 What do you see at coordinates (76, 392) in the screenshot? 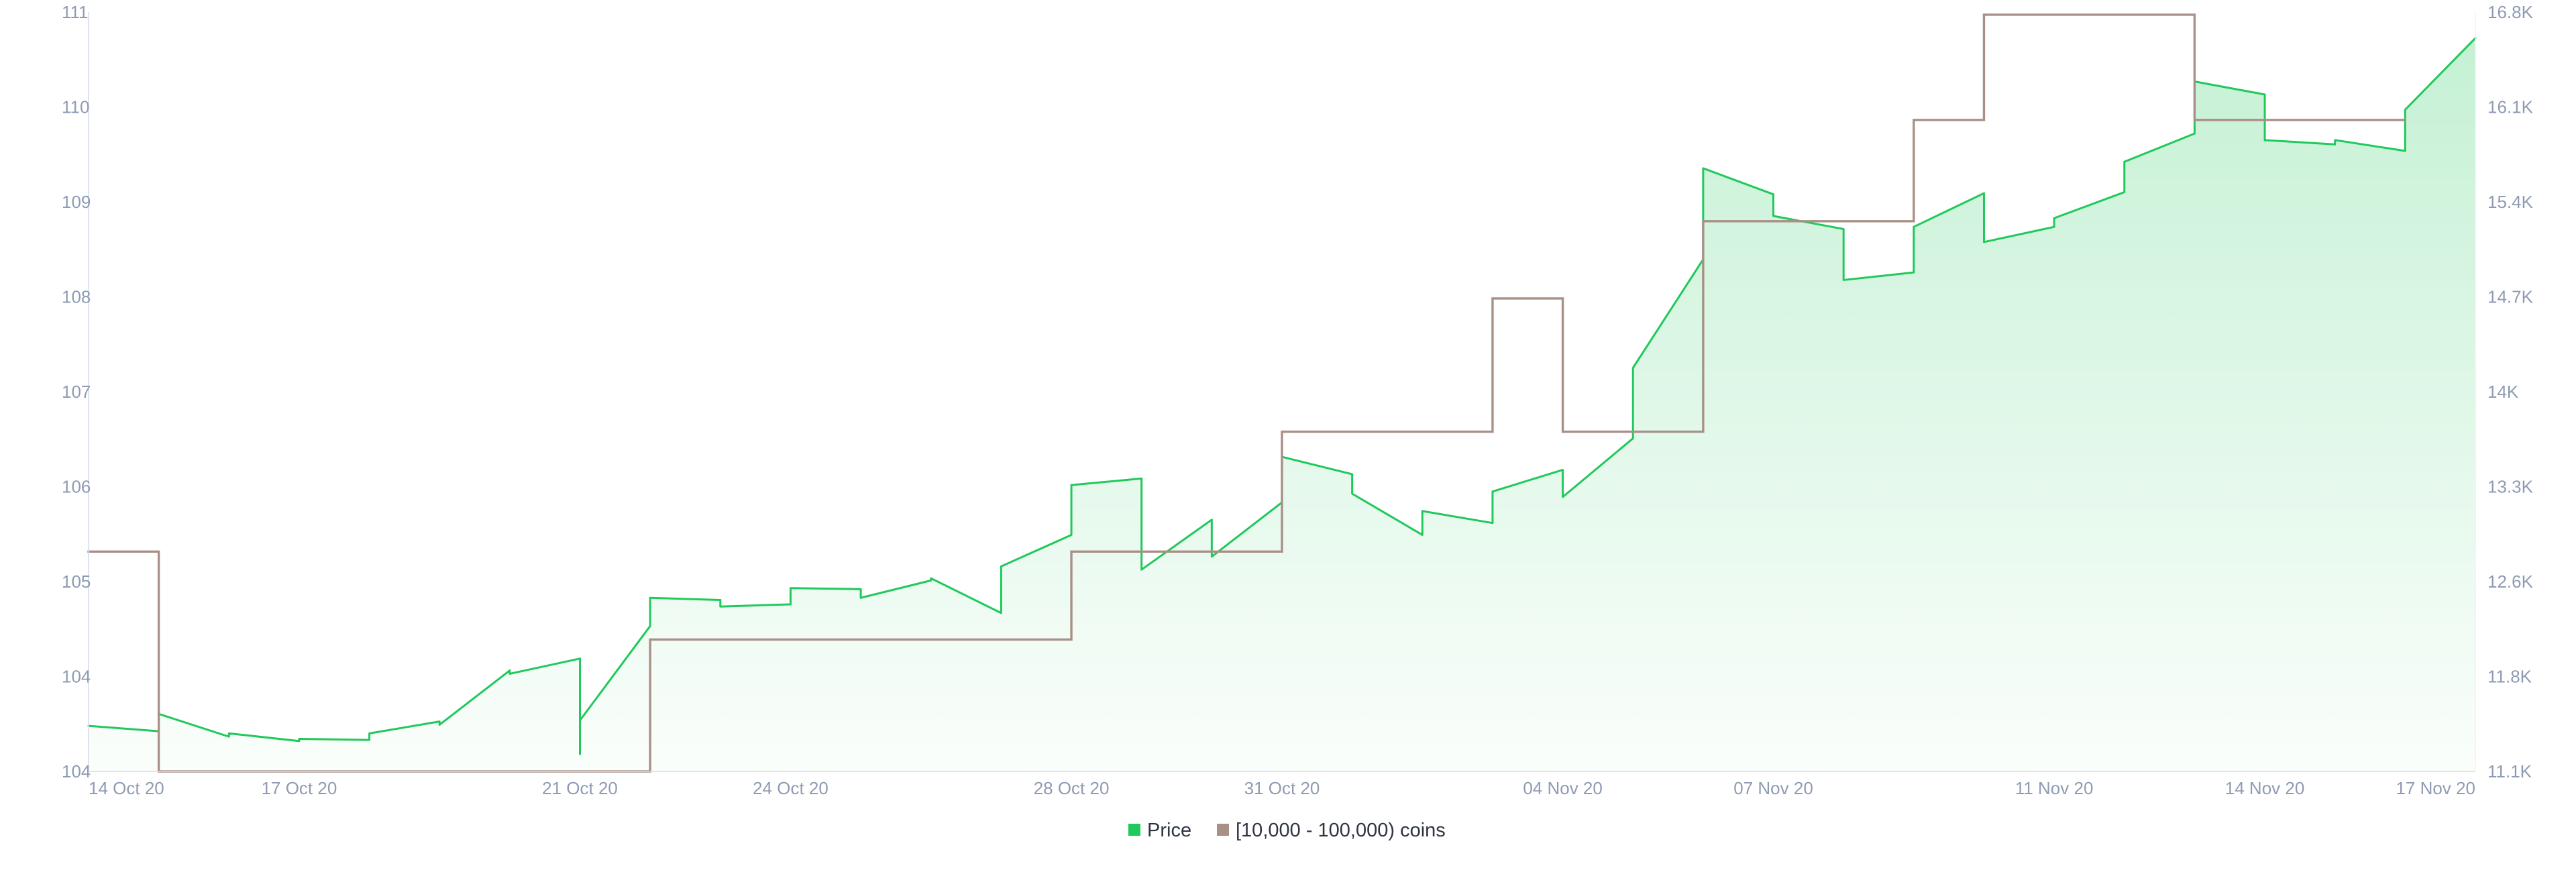
I see `y-left-tick-label: 107` at bounding box center [76, 392].